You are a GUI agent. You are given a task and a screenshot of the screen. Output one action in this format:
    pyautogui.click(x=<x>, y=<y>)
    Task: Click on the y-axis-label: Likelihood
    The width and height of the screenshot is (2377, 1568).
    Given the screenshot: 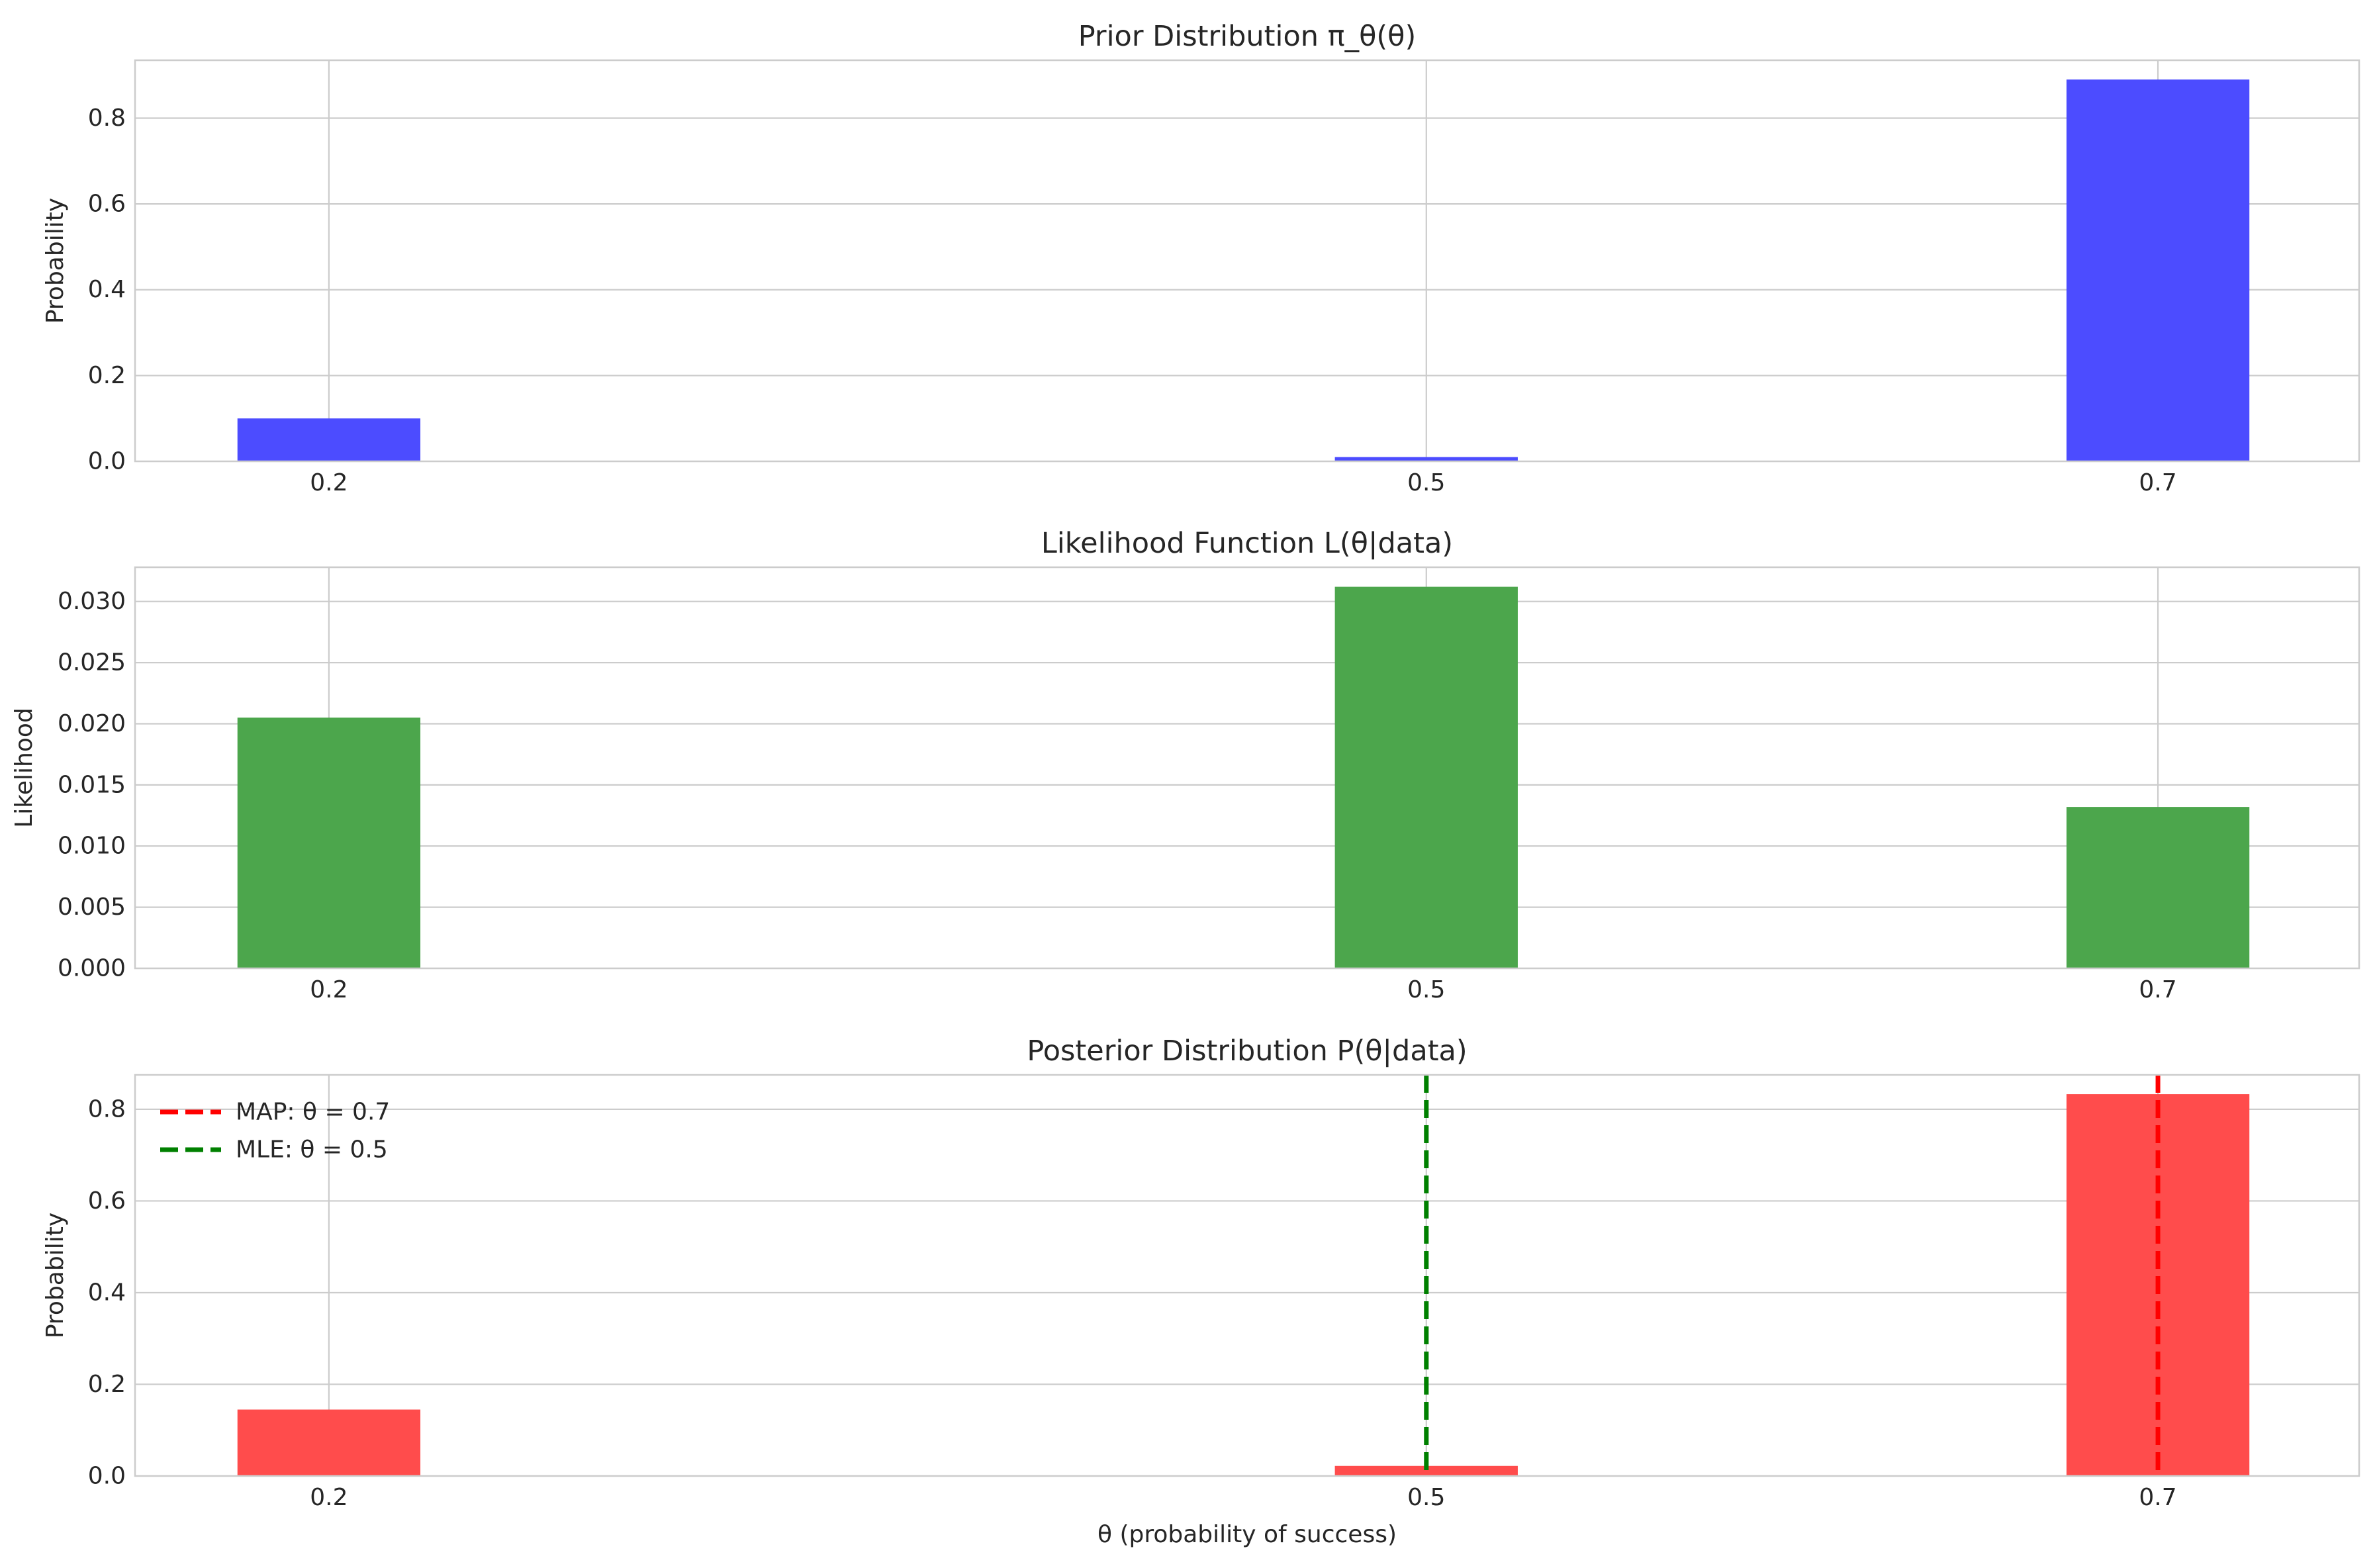 What is the action you would take?
    pyautogui.click(x=24, y=768)
    